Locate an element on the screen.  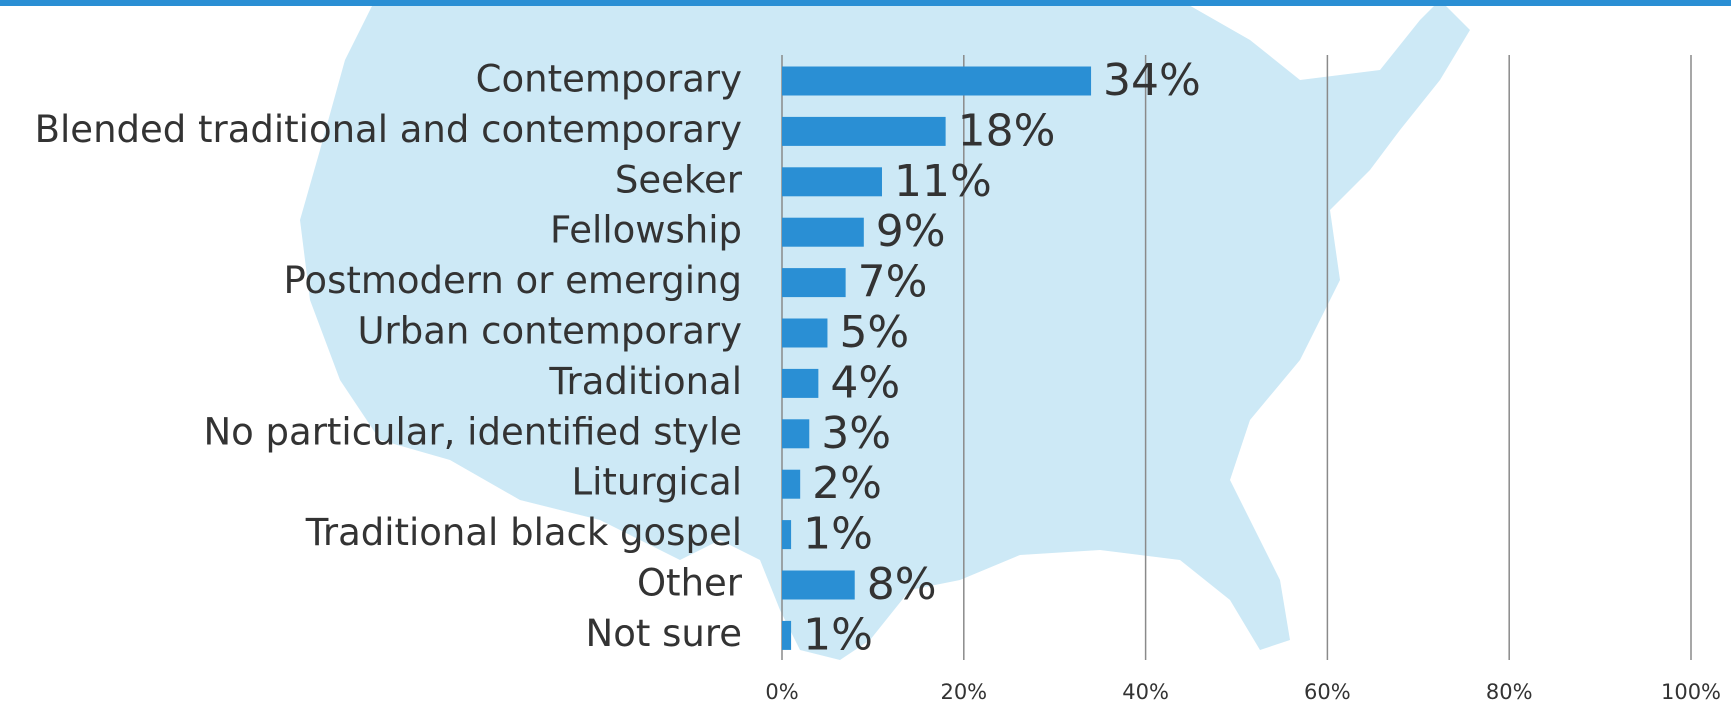
category-label: No particular, identified style is located at coordinates (472, 431).